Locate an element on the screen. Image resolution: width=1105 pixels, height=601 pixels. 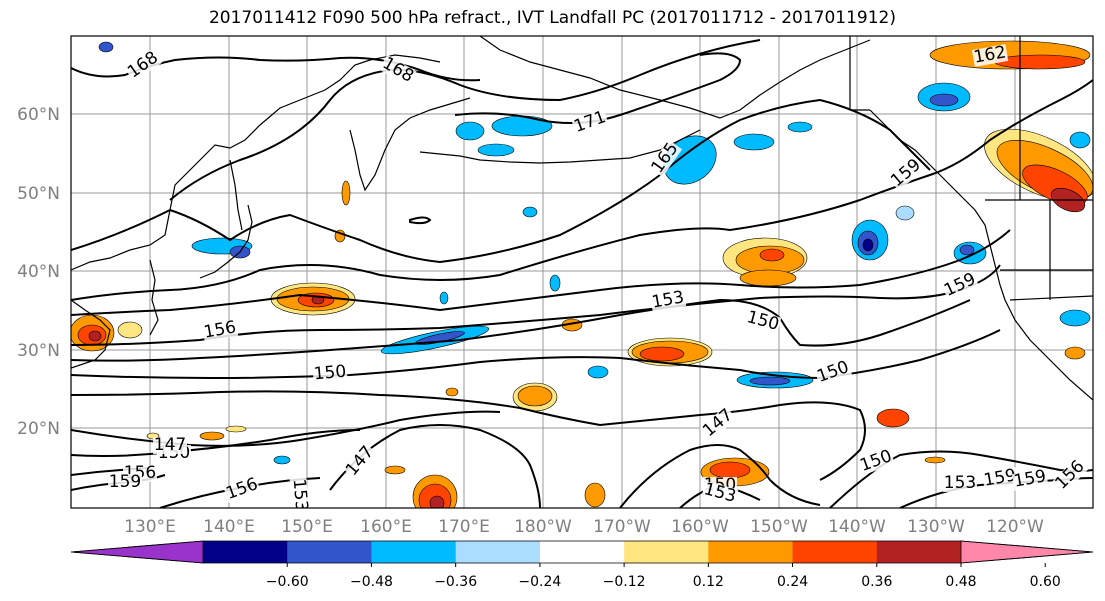
coastline-korea is located at coordinates (154, 297).